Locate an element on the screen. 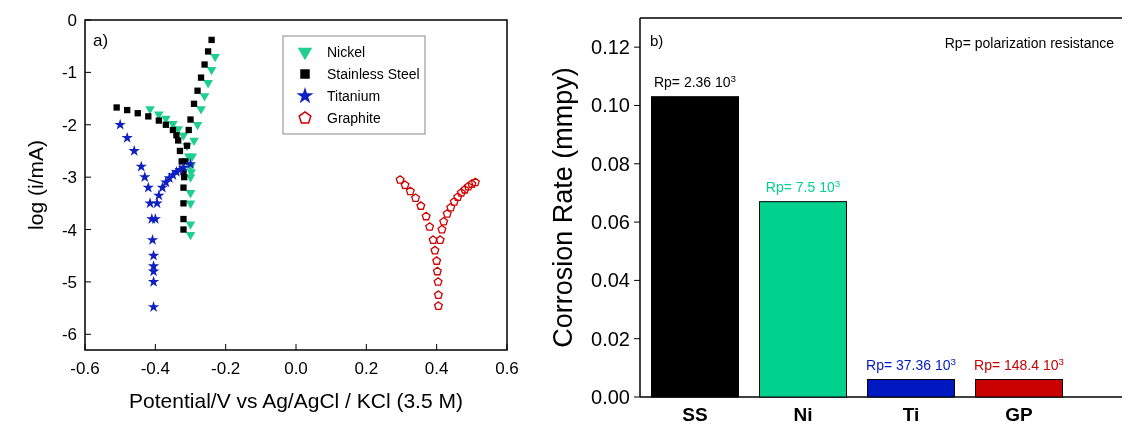 The width and height of the screenshot is (1132, 439). annotation: a) is located at coordinates (101, 40).